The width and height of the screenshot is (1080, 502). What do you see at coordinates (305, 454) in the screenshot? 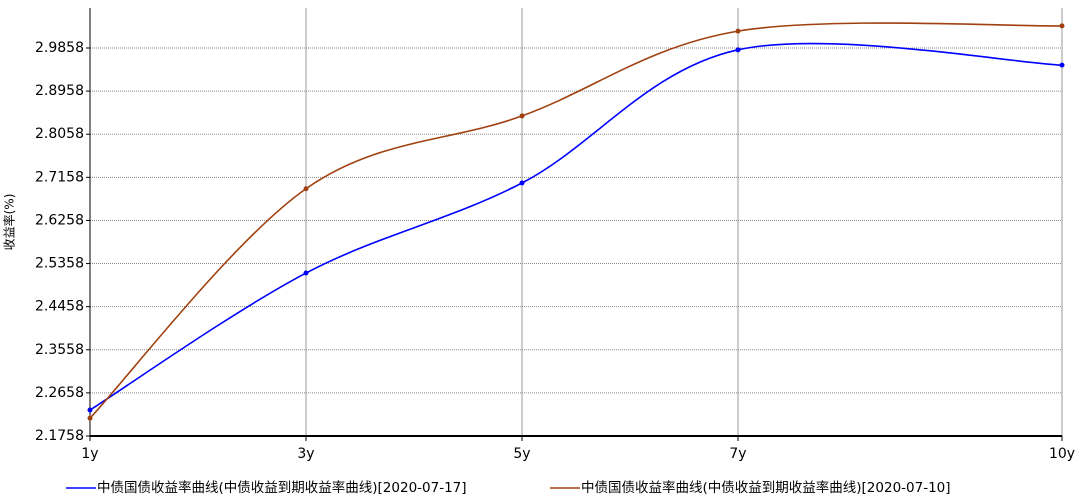
I see `x-tick-label: 3y` at bounding box center [305, 454].